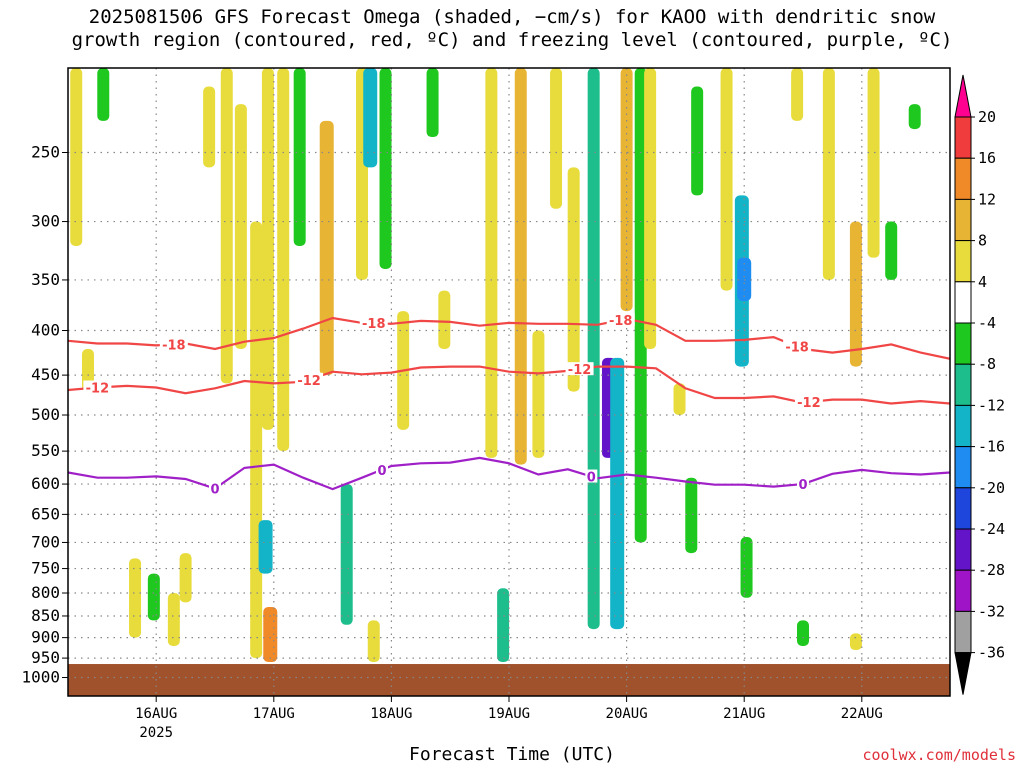 This screenshot has height=768, width=1024. What do you see at coordinates (156, 714) in the screenshot?
I see `x-tick-label: 16AUG` at bounding box center [156, 714].